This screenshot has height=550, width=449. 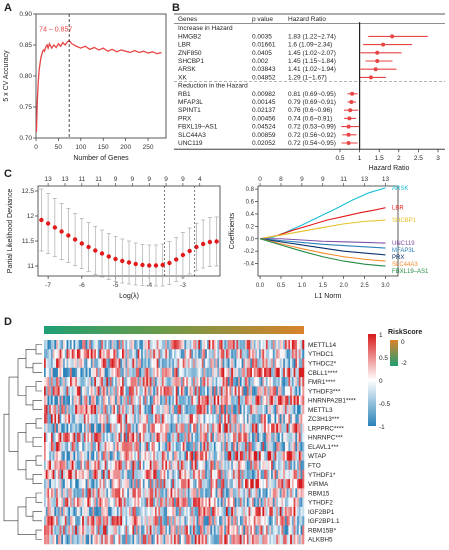 I want to click on reduction-p-value: 0.00456, so click(x=264, y=118).